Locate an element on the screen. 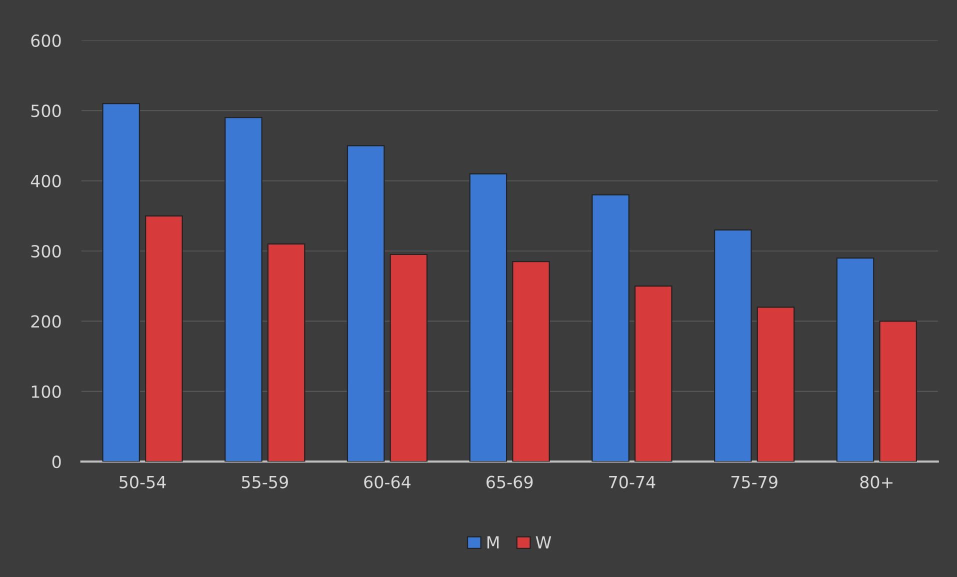 Image resolution: width=957 pixels, height=577 pixels. x-tick-label: 50-54 is located at coordinates (143, 482).